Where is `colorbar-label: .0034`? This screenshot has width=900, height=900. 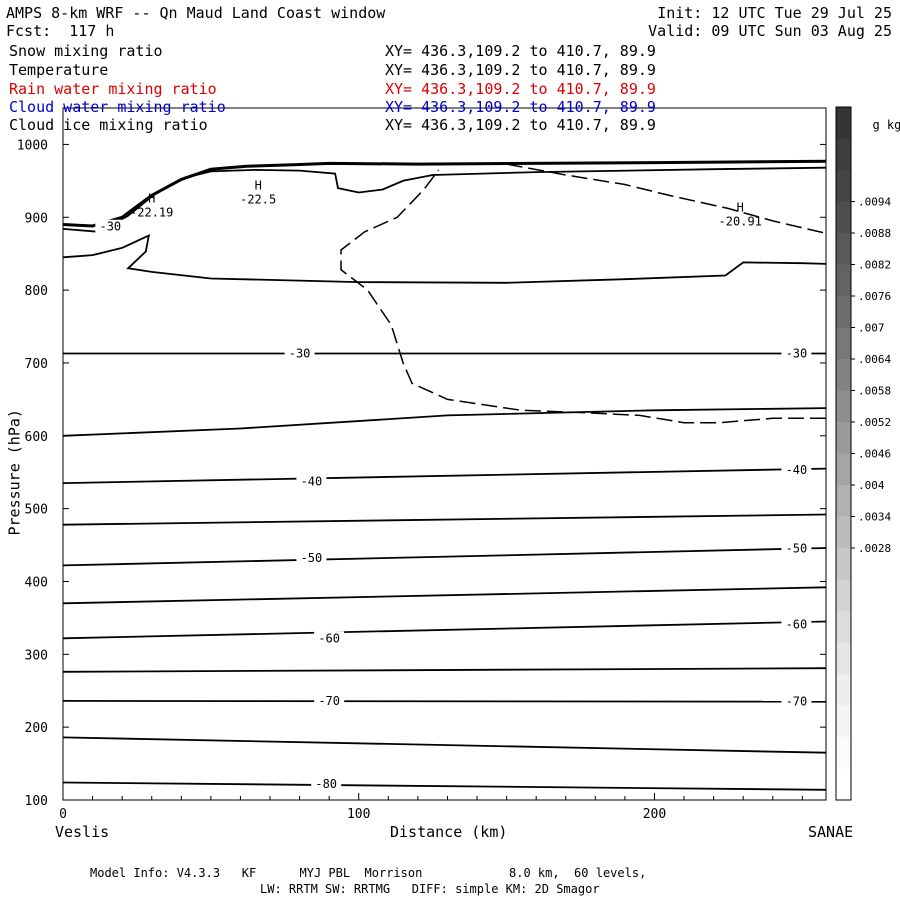
colorbar-label: .0034 is located at coordinates (874, 517).